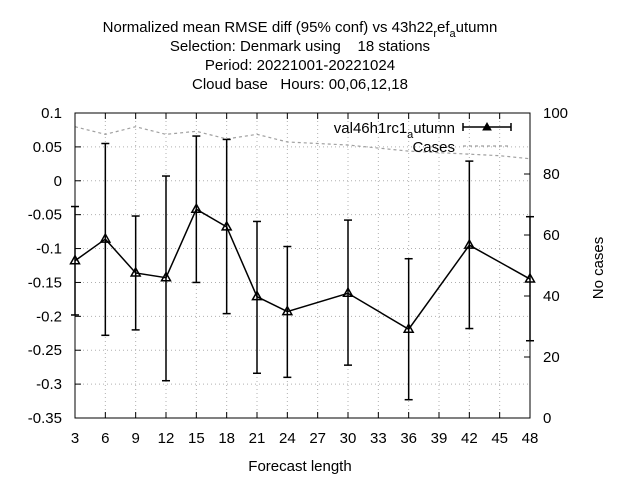  What do you see at coordinates (598, 268) in the screenshot?
I see `y2-axis-label: No cases` at bounding box center [598, 268].